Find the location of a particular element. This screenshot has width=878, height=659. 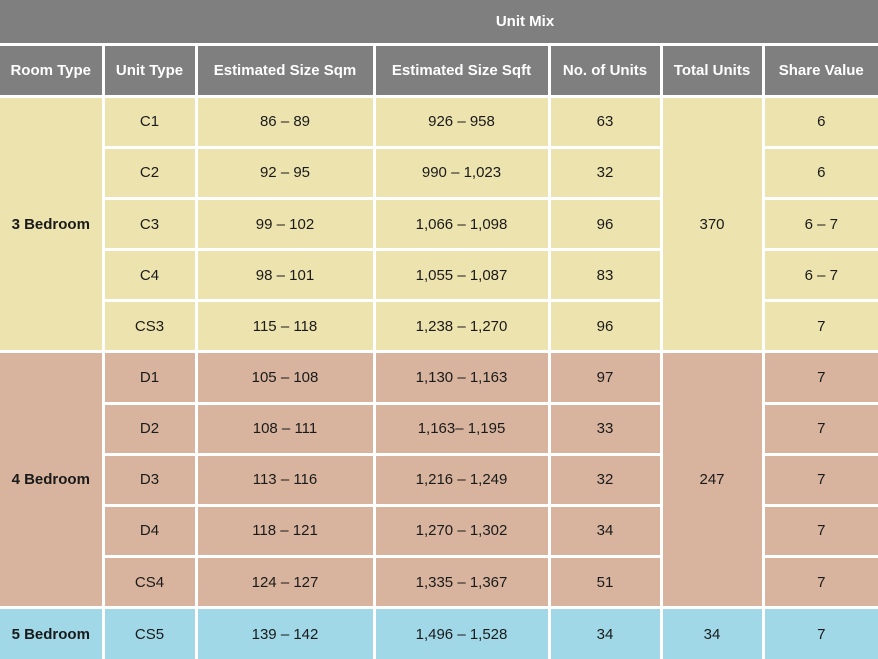

size-sqm-cell: 86 – 89 is located at coordinates (285, 121).